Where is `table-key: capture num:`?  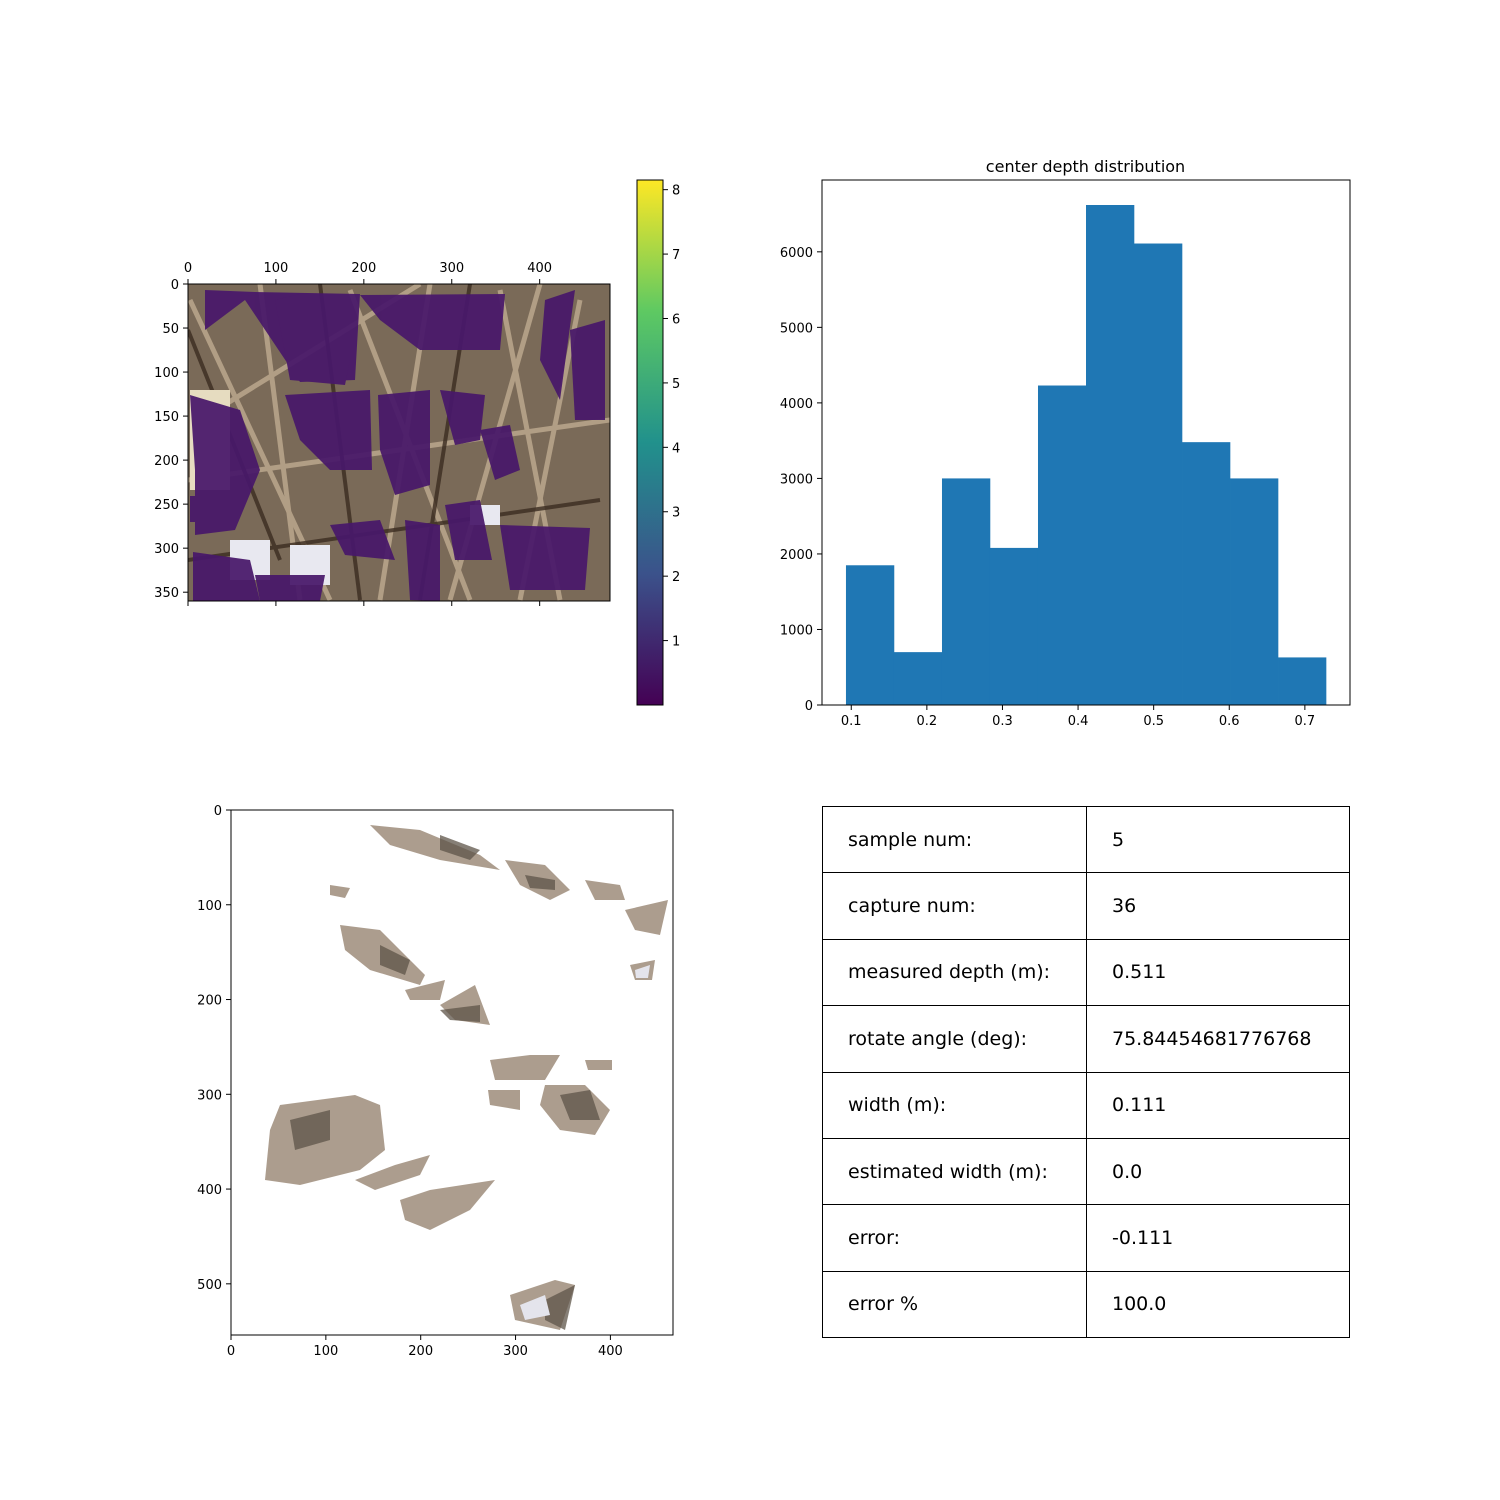
table-key: capture num: is located at coordinates (954, 906).